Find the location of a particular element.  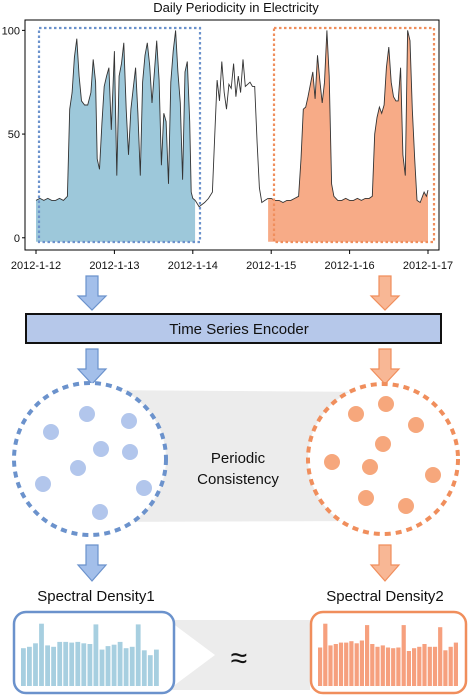

arrow-left-to-spectrum is located at coordinates (92, 563).